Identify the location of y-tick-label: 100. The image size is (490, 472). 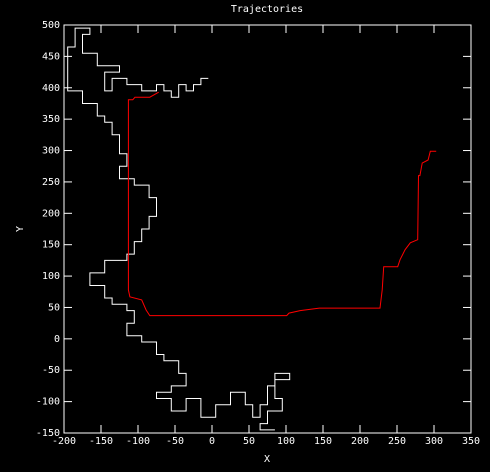
(51, 276).